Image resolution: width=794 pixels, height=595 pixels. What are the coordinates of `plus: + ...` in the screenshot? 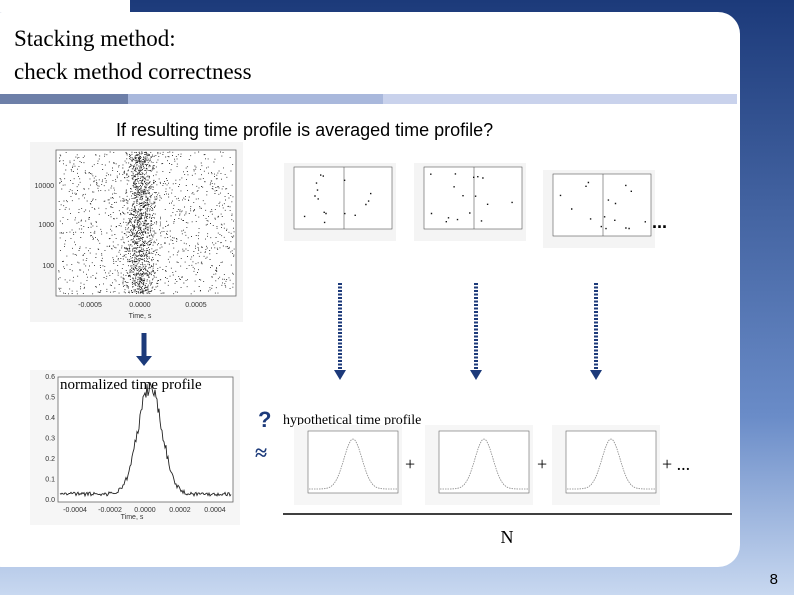 It's located at (676, 464).